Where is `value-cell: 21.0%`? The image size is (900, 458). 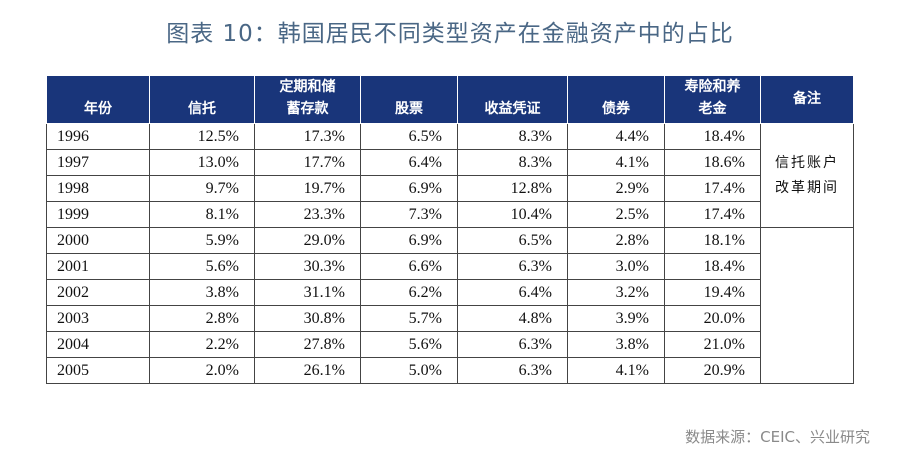 value-cell: 21.0% is located at coordinates (712, 344).